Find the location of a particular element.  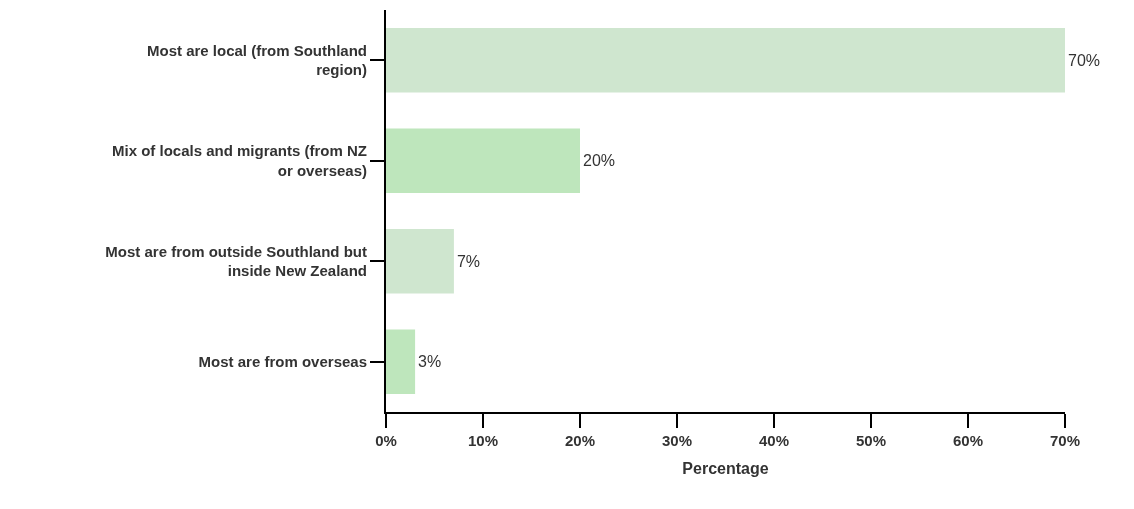

data-label: 20% is located at coordinates (599, 161).